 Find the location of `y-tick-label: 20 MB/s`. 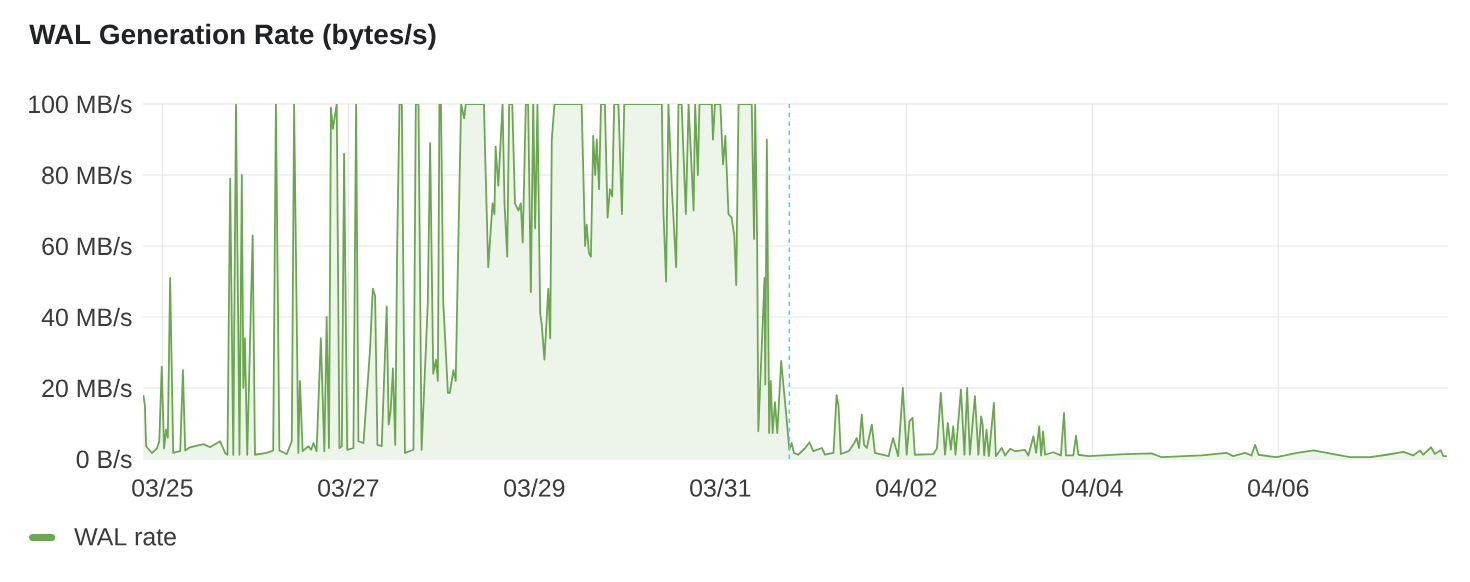

y-tick-label: 20 MB/s is located at coordinates (87, 388).